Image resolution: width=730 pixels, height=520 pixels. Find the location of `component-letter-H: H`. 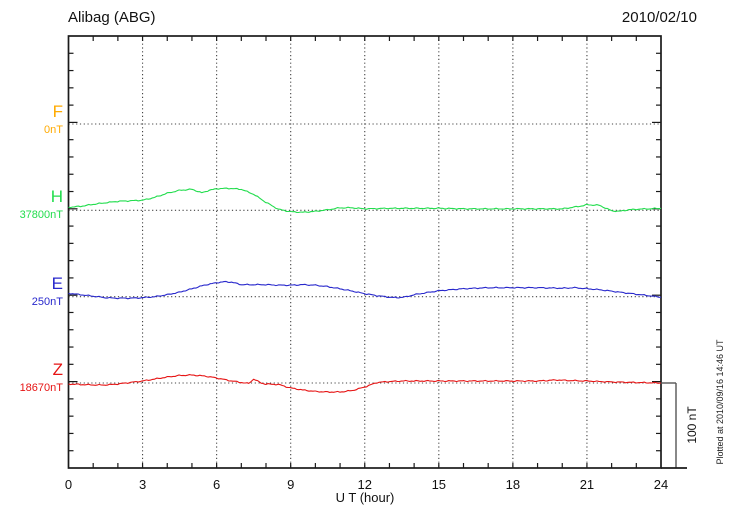

component-letter-H: H is located at coordinates (56, 196).